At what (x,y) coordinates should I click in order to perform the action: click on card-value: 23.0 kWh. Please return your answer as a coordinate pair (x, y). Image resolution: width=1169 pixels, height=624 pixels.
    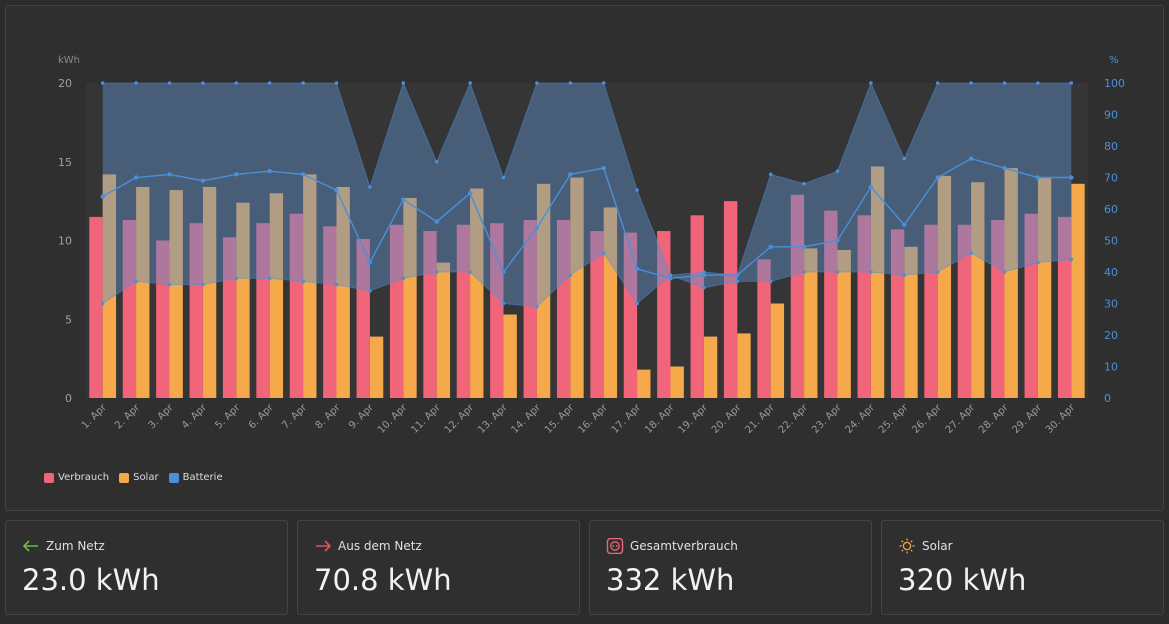
    Looking at the image, I should click on (91, 580).